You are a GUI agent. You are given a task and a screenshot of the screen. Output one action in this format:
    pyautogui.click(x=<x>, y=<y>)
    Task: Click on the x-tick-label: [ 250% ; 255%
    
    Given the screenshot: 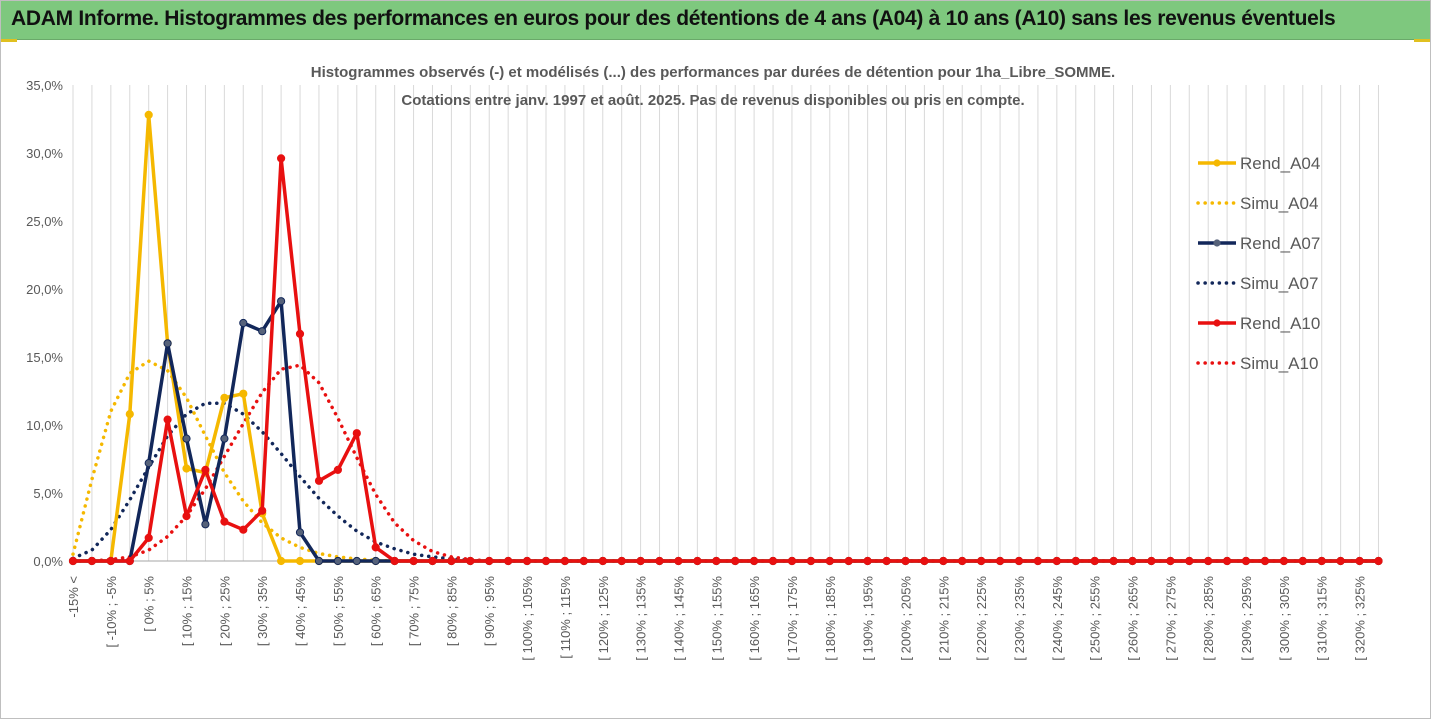 What is the action you would take?
    pyautogui.click(x=1095, y=618)
    